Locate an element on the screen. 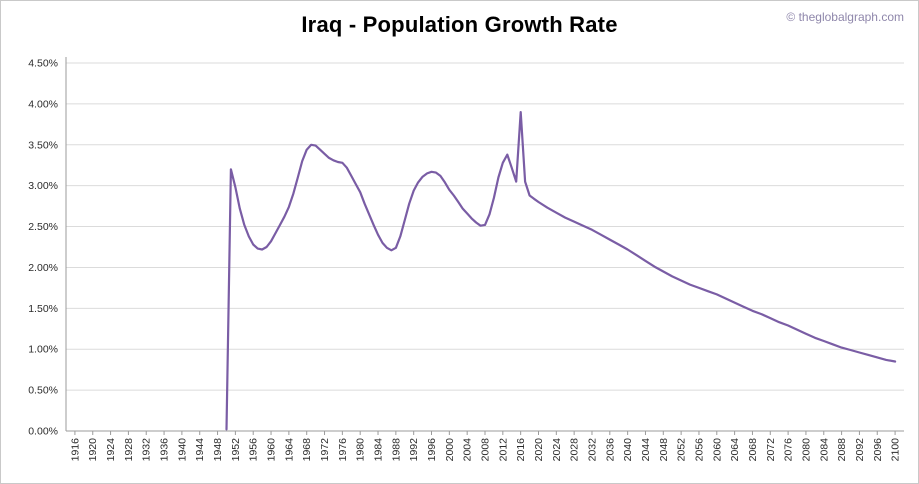 This screenshot has width=919, height=484. svg-text: 0.50% is located at coordinates (43, 391).